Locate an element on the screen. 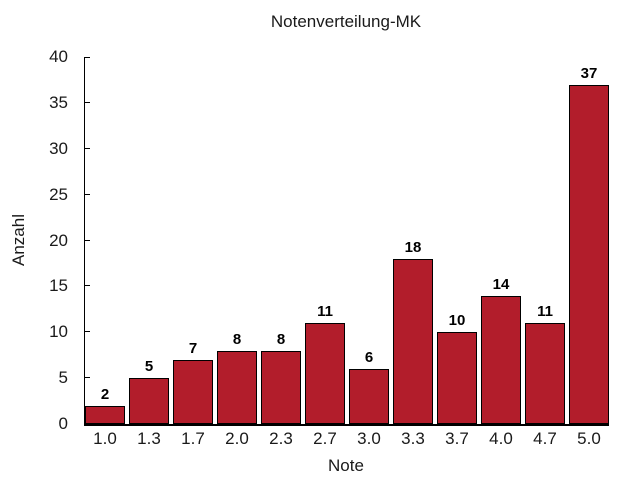 The width and height of the screenshot is (640, 480). x-tick-label: 4.0 is located at coordinates (501, 438).